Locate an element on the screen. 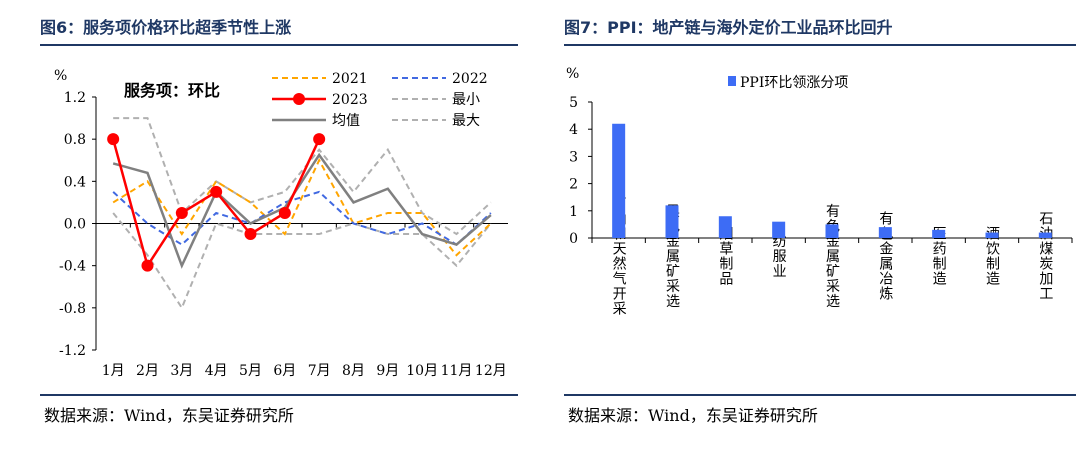 This screenshot has width=1080, height=452. y-tick-label: 0.0 is located at coordinates (75, 225).